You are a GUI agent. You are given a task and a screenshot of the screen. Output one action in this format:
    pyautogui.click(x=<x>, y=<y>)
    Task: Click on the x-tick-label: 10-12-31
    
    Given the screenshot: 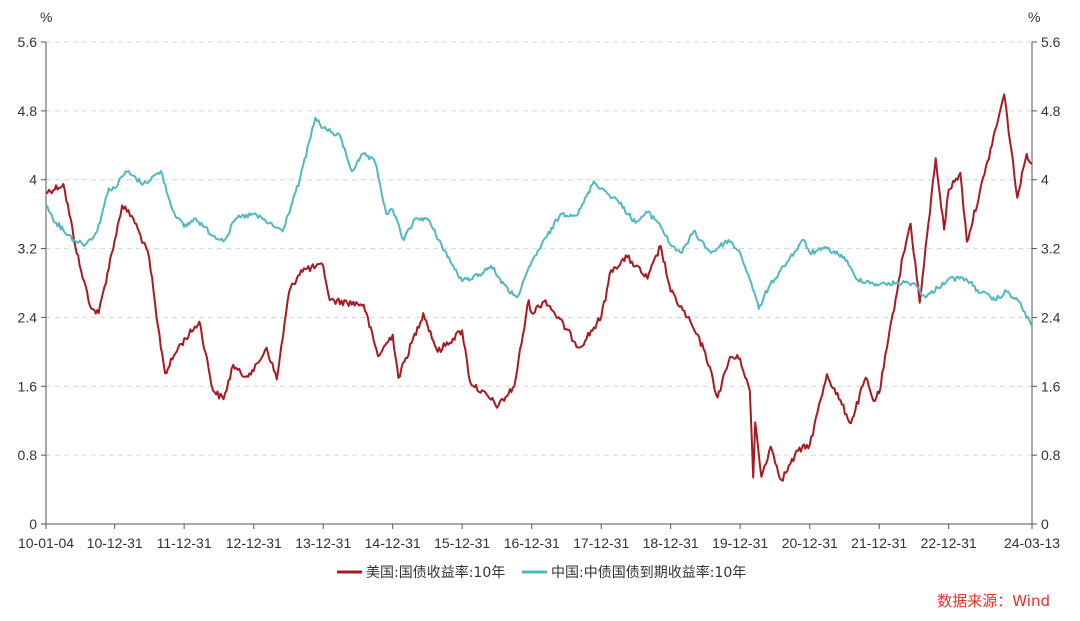 What is the action you would take?
    pyautogui.click(x=115, y=543)
    